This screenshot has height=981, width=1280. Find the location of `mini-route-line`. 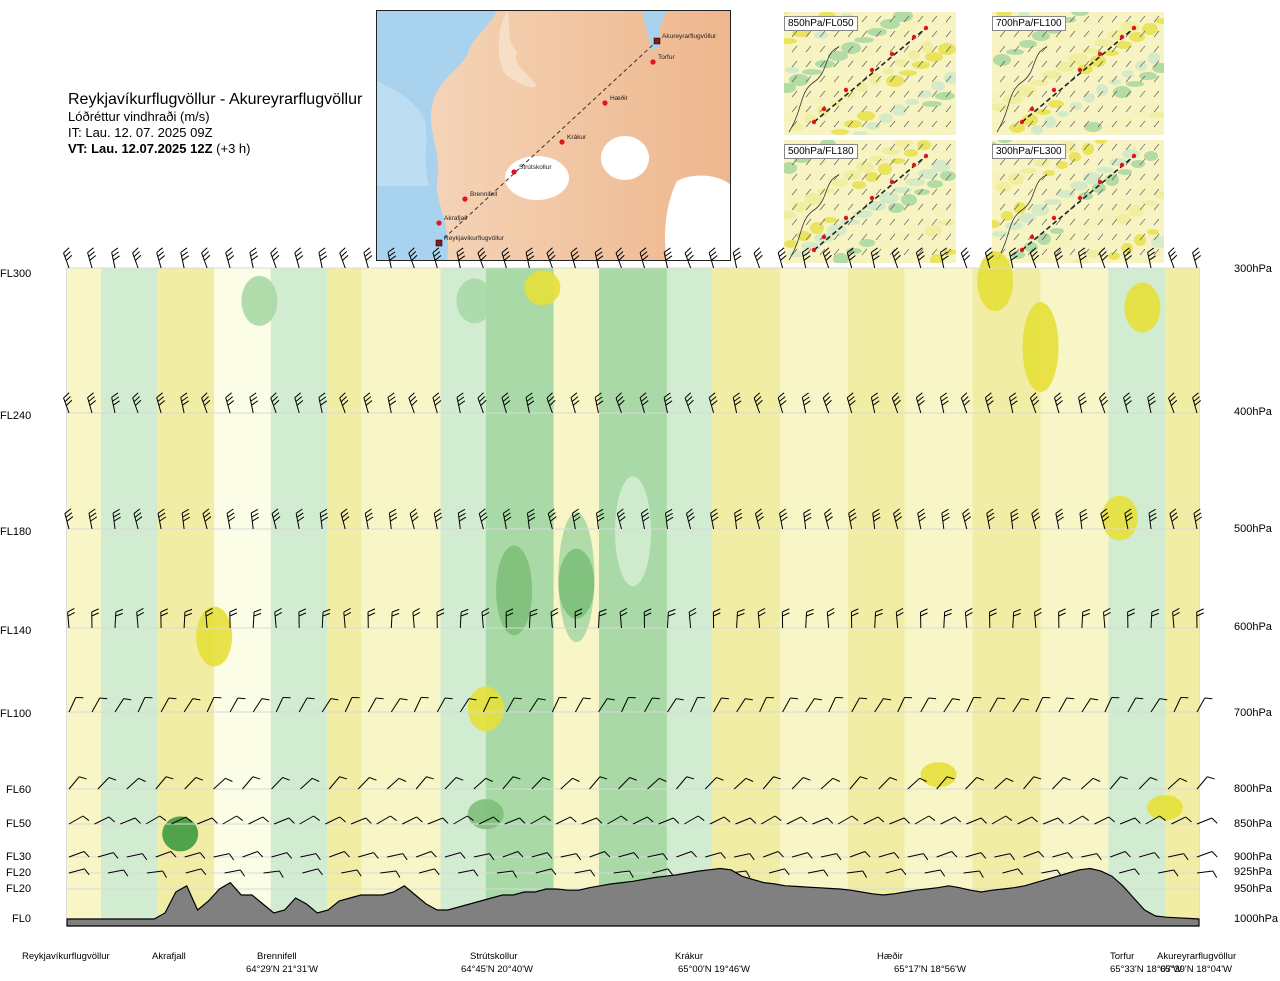

mini-route-line is located at coordinates (870, 203).